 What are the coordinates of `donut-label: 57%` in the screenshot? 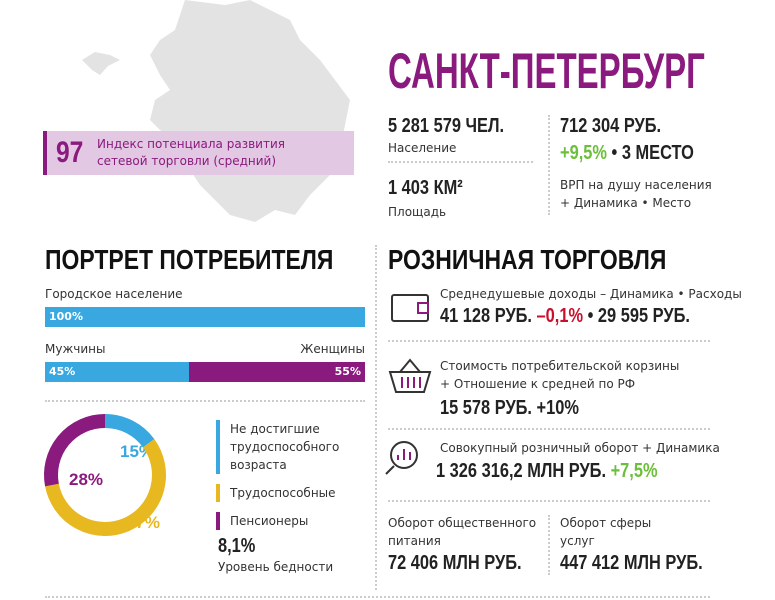 It's located at (143, 522).